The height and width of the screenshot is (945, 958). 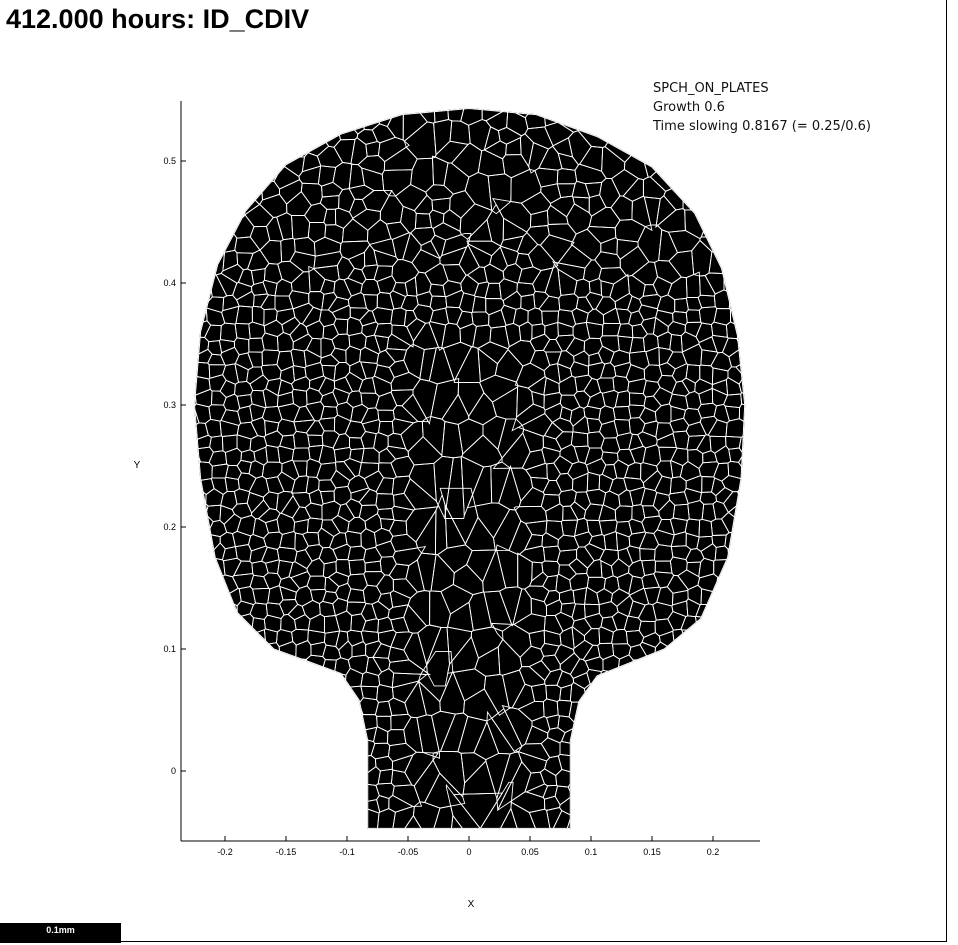 What do you see at coordinates (591, 852) in the screenshot?
I see `x-tick-label: 0.1` at bounding box center [591, 852].